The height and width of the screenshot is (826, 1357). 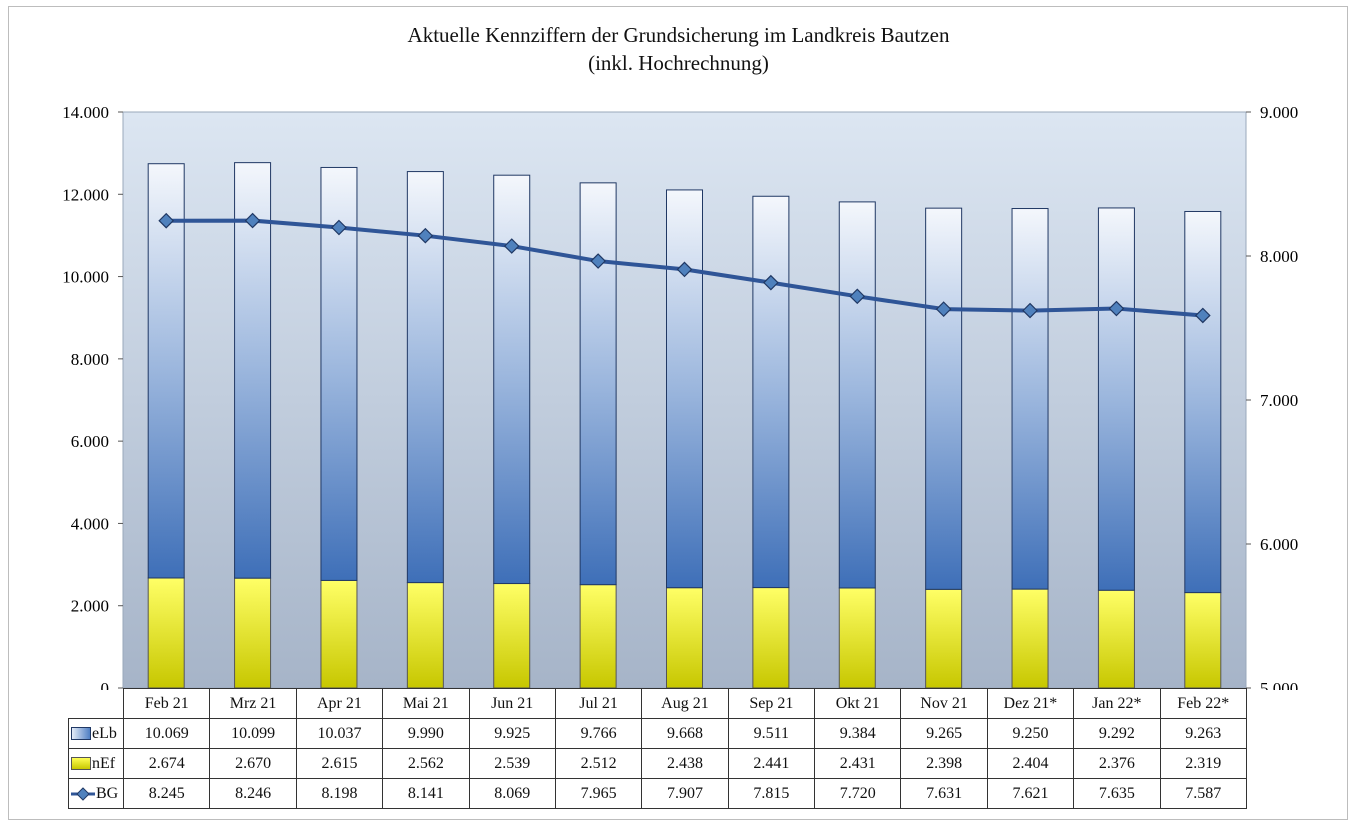 I want to click on left-axis-tick-label: 0, so click(x=105, y=684).